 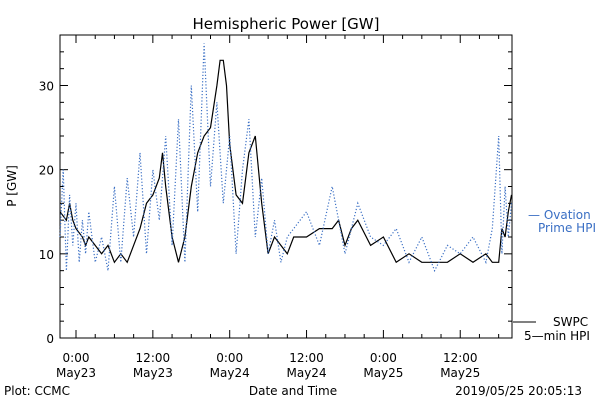 I want to click on y-axis-label: P [GW], so click(x=12, y=186).